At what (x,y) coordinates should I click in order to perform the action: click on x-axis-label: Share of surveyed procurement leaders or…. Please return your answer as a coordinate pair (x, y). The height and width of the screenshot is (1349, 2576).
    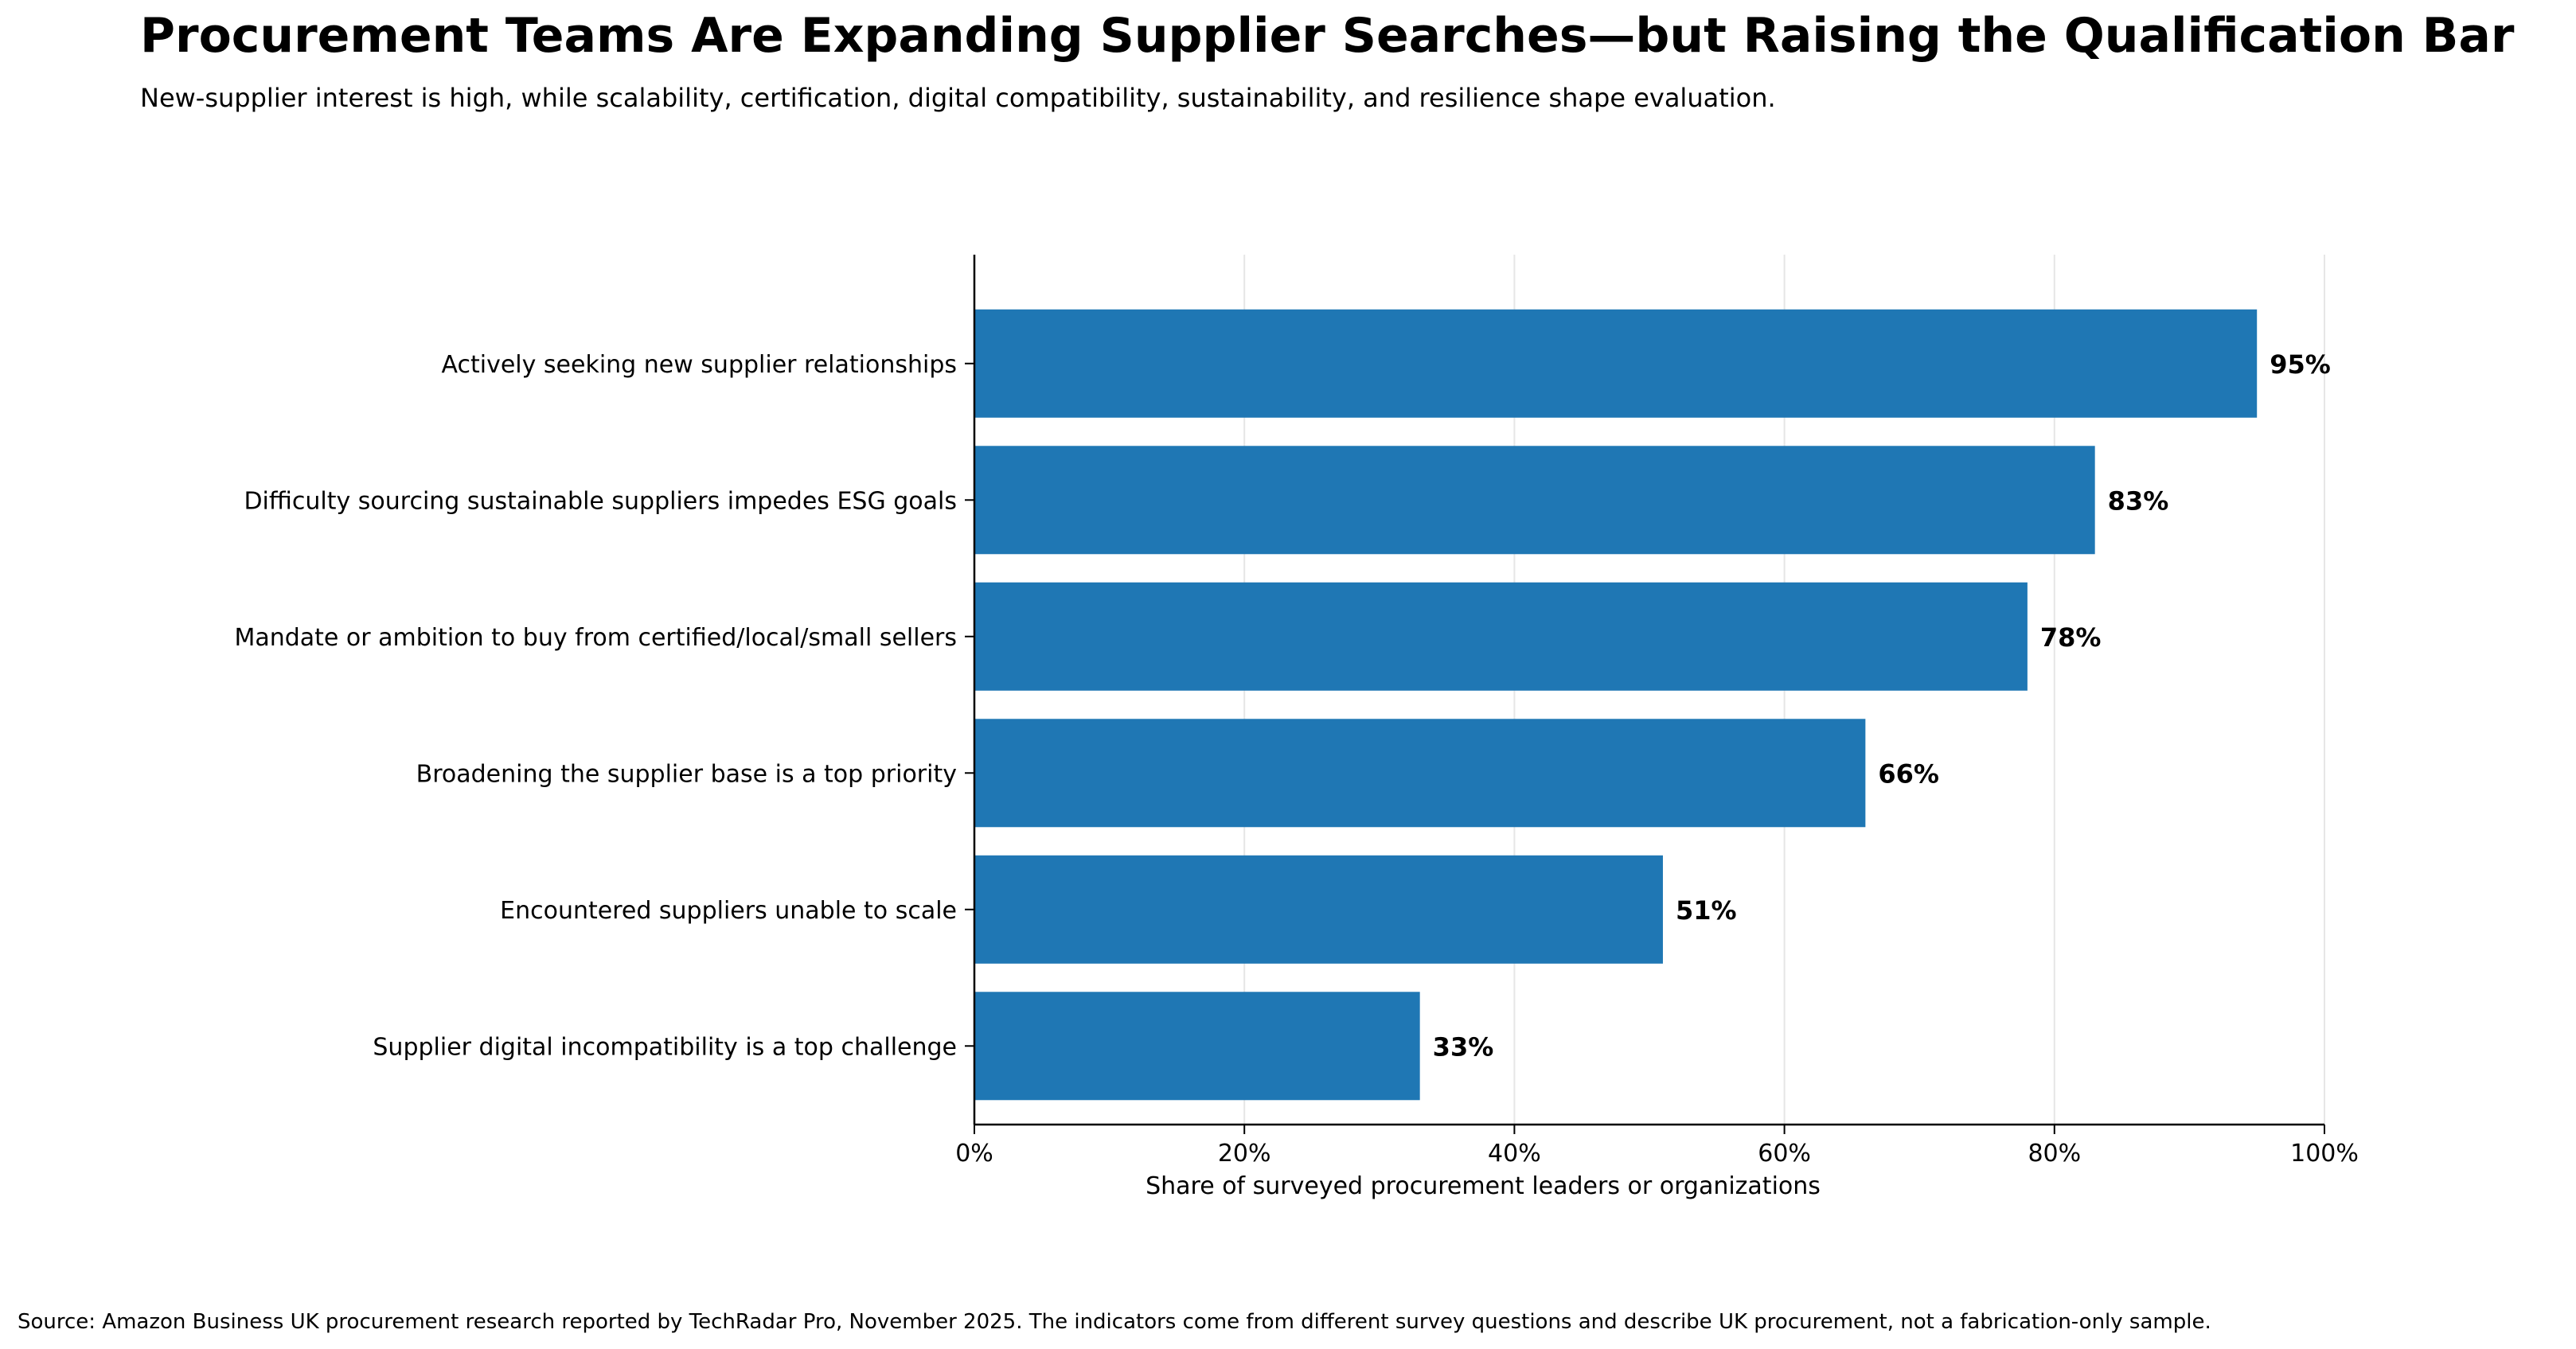
    Looking at the image, I should click on (1483, 1186).